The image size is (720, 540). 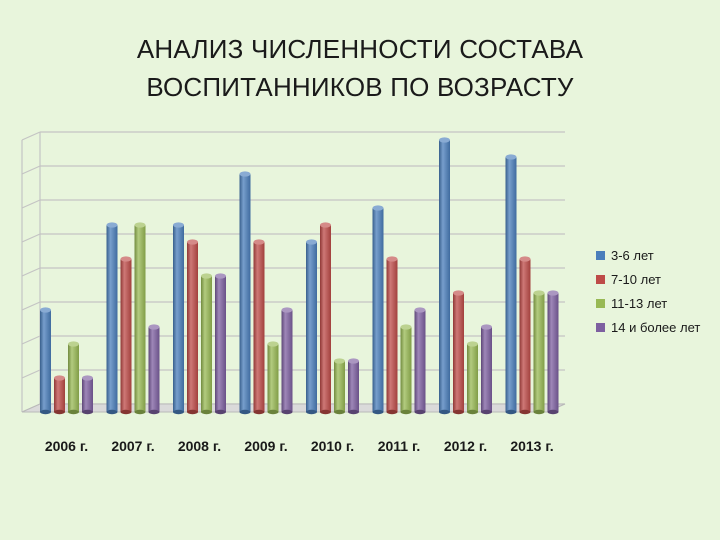 I want to click on chart-title-line-2: ВОСПИТАННИКОВ ПО ВОЗРАСТУ, so click(x=360, y=87).